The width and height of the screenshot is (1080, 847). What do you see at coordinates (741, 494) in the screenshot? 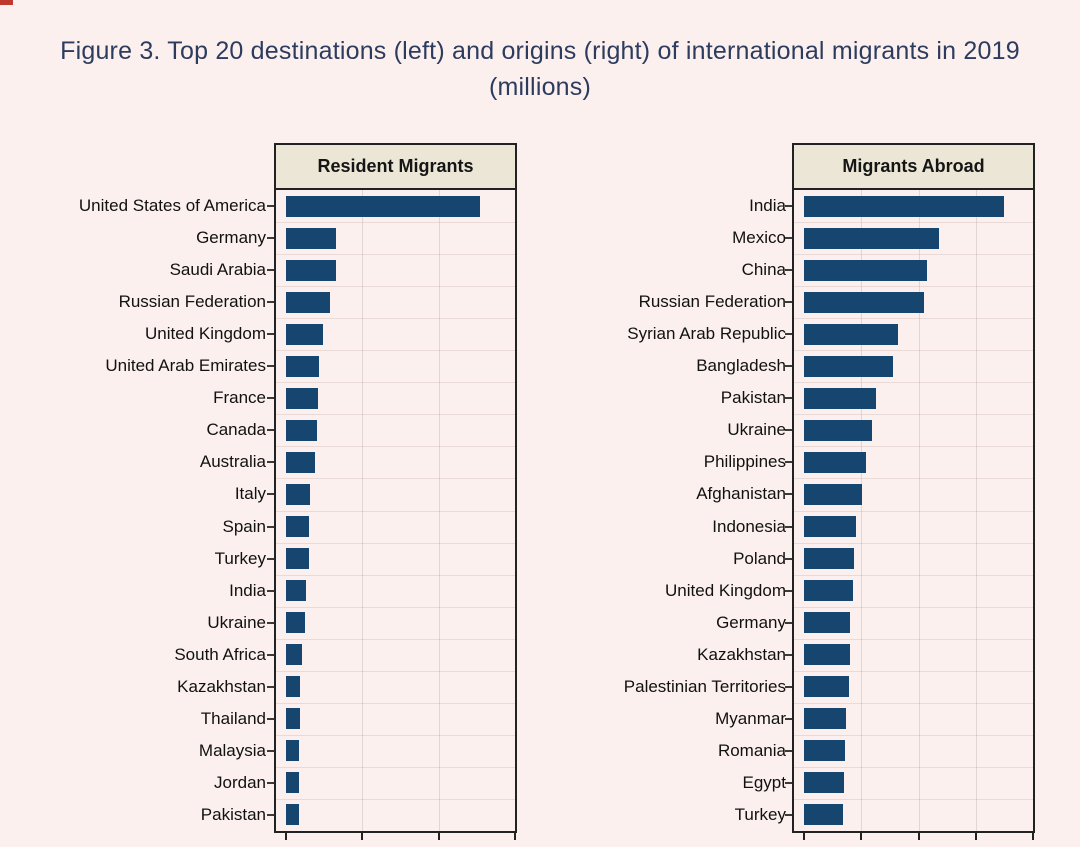
I see `category-label: Afghanistan` at bounding box center [741, 494].